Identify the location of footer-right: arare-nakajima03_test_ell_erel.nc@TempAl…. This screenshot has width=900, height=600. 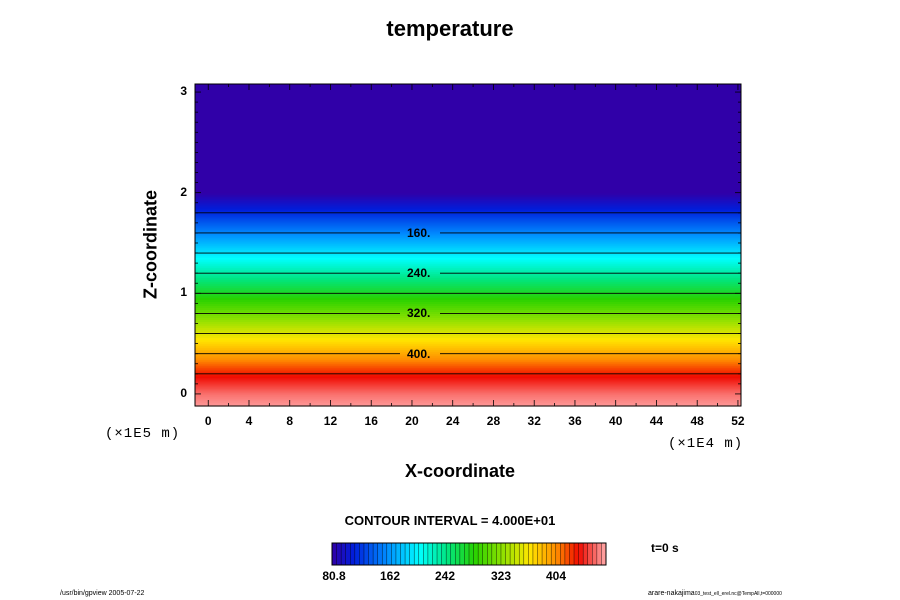
(715, 593).